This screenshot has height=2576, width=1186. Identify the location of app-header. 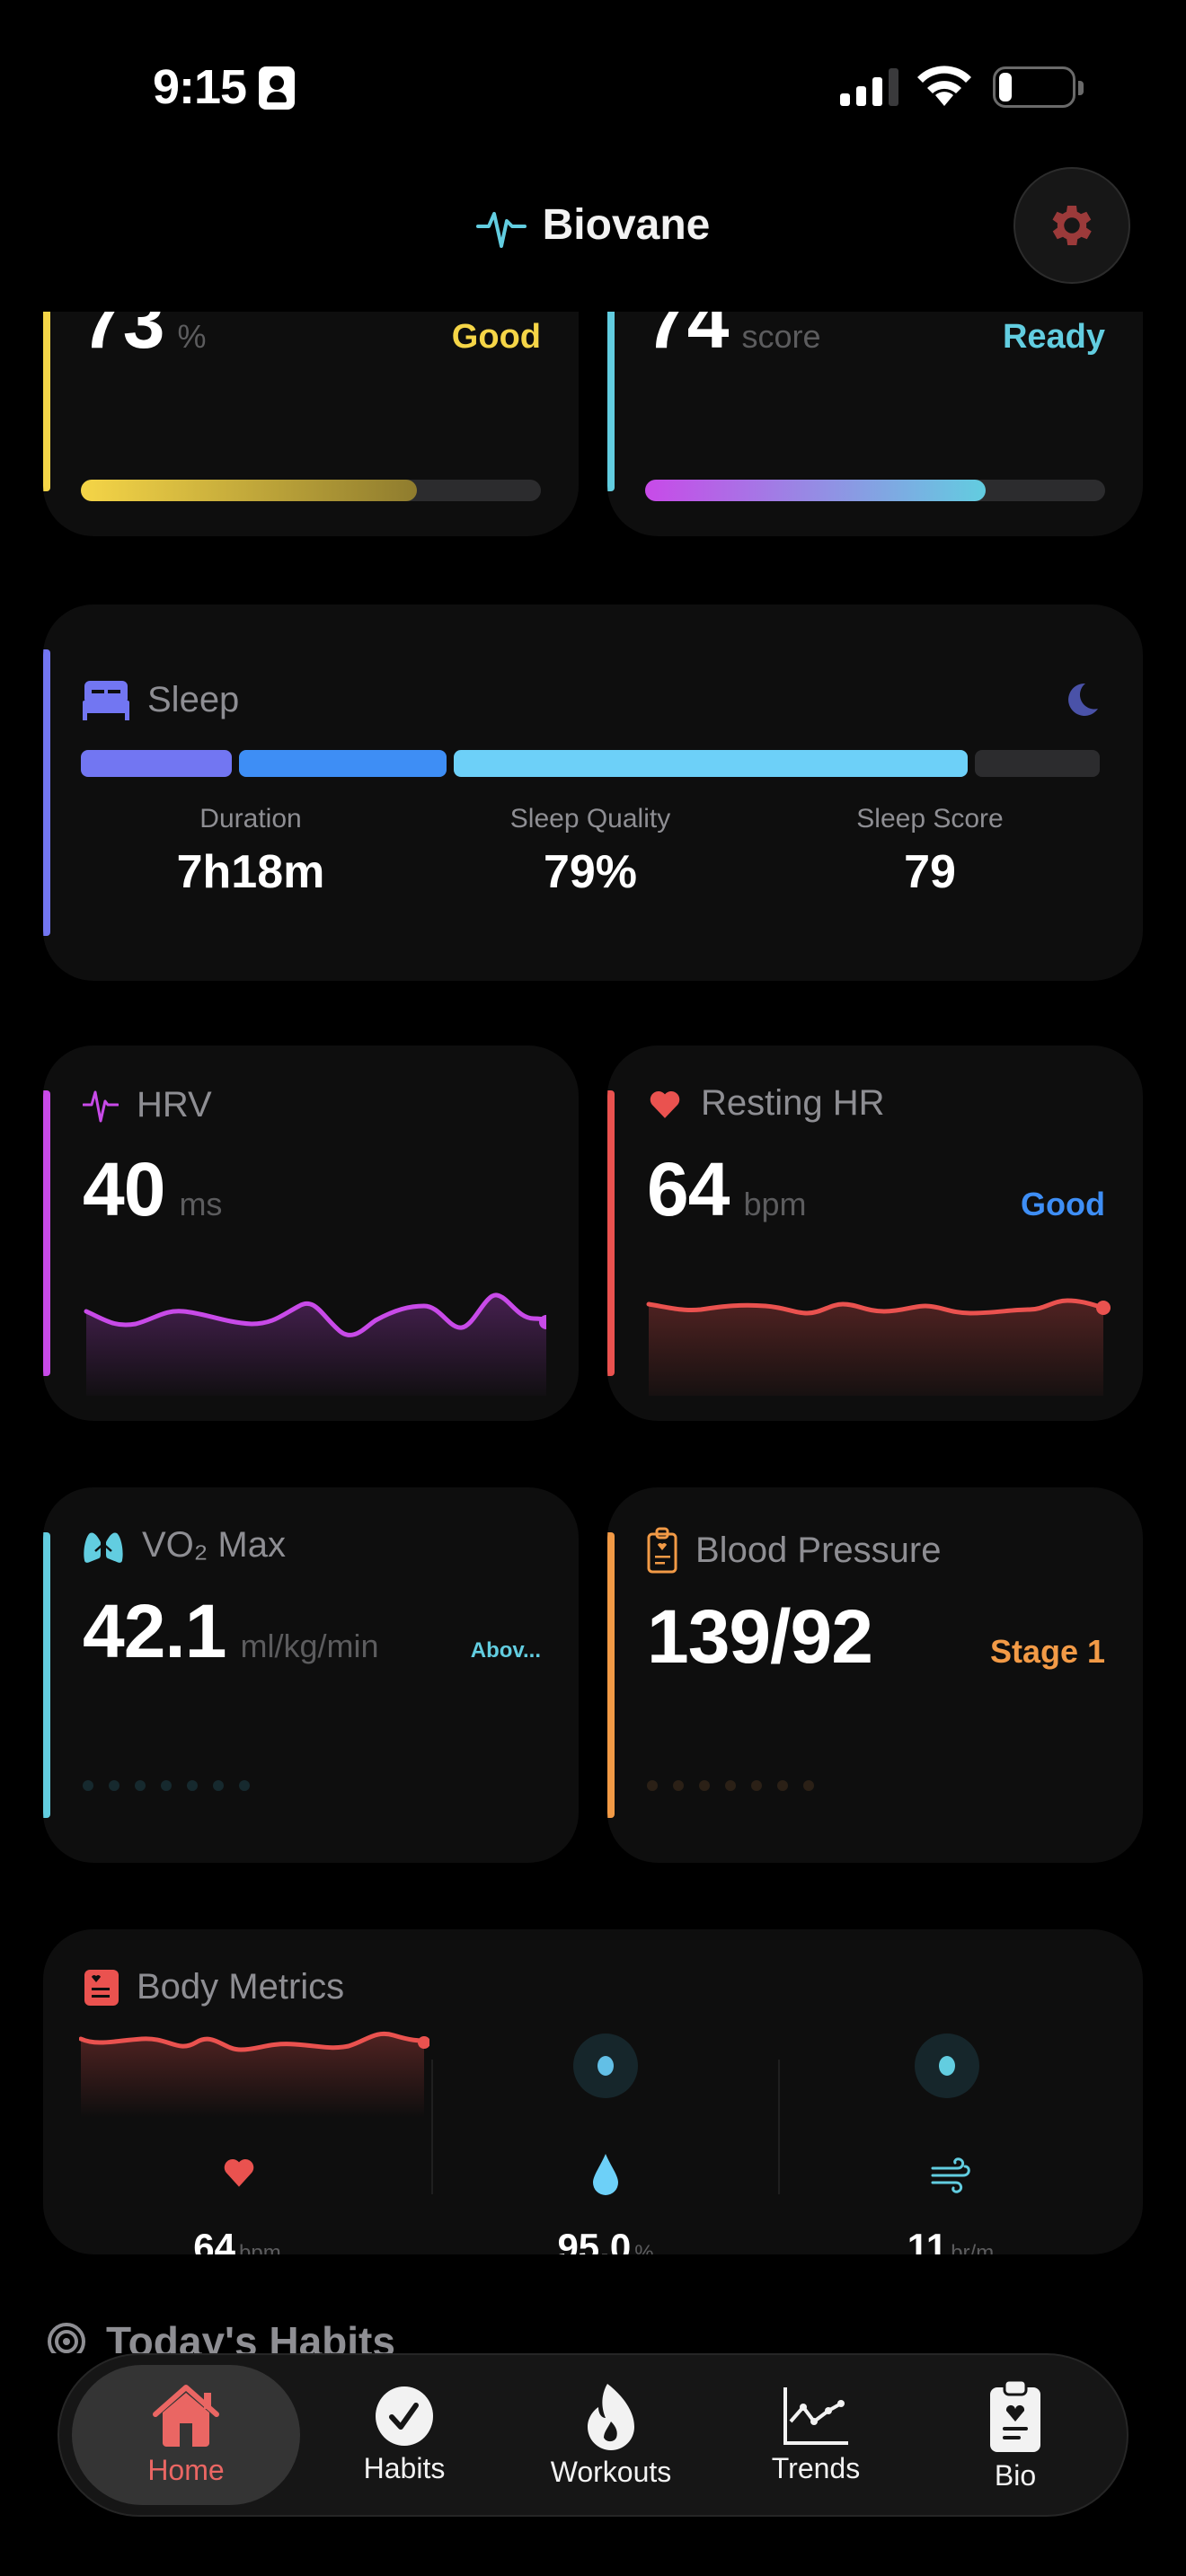
(593, 223).